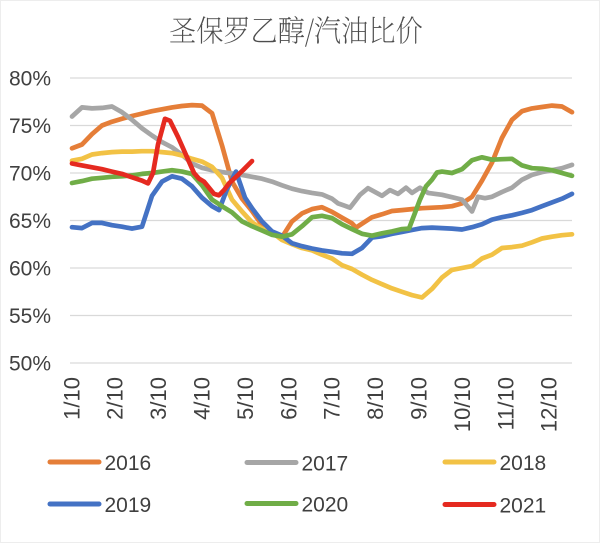  Describe the element at coordinates (30, 78) in the screenshot. I see `svg-text: 80%` at that location.